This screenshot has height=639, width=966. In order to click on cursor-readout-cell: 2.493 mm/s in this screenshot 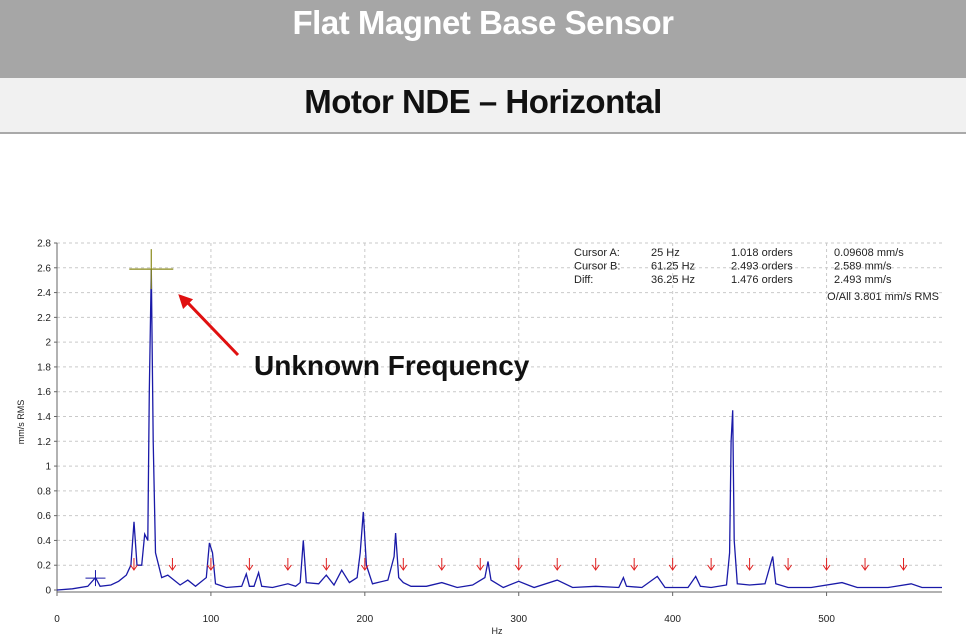, I will do `click(863, 280)`.